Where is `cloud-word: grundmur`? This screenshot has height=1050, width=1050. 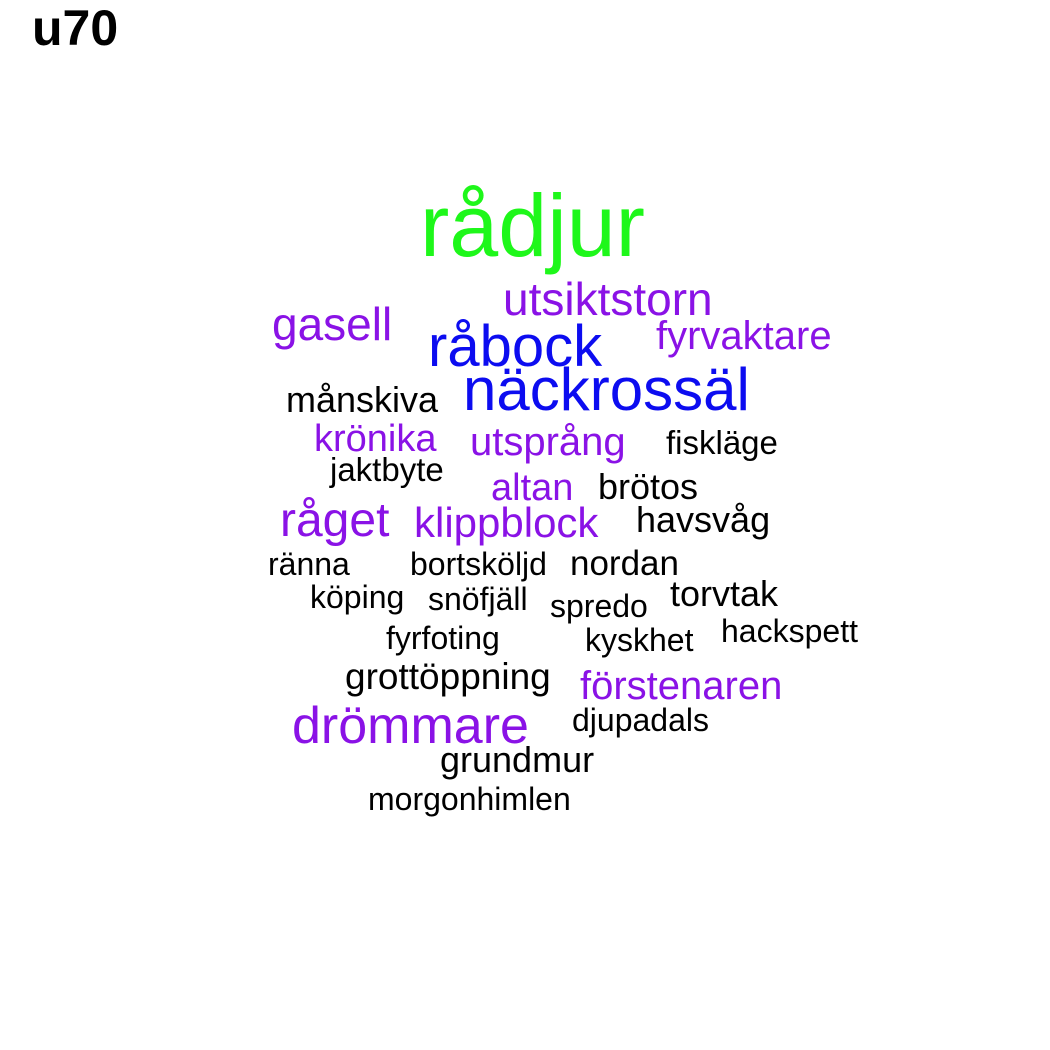
cloud-word: grundmur is located at coordinates (517, 759).